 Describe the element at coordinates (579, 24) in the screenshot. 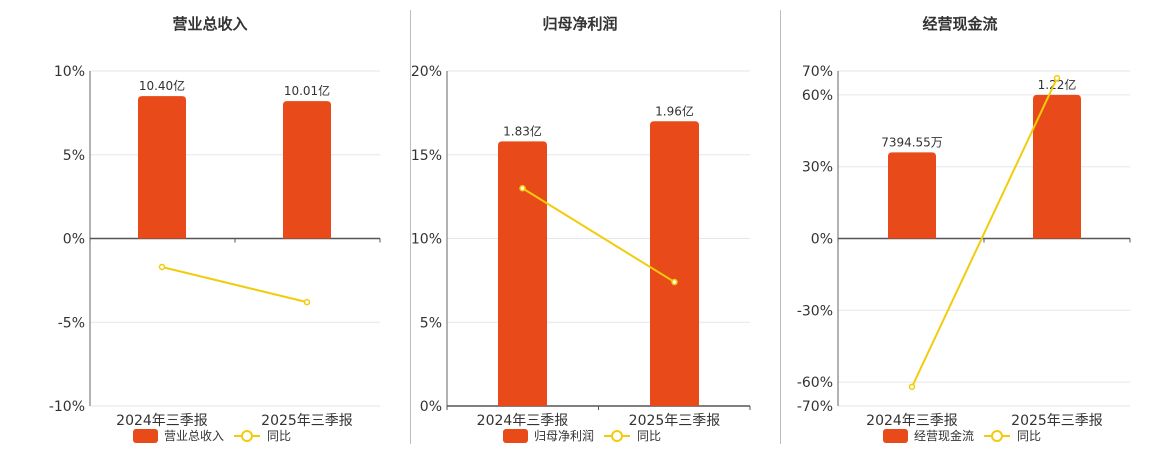

I see `chart-title: 归母净利润` at that location.